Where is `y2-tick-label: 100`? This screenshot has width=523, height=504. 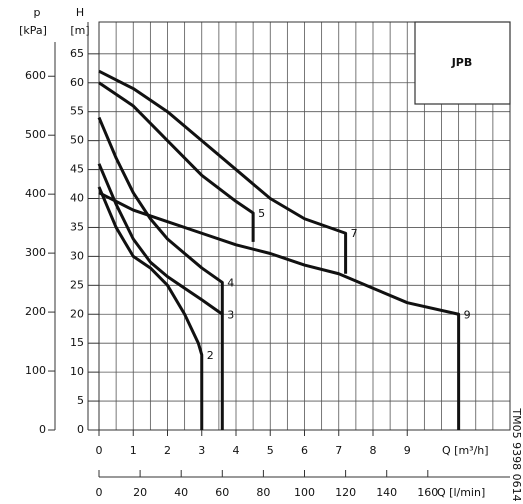 y2-tick-label: 100 is located at coordinates (35, 370).